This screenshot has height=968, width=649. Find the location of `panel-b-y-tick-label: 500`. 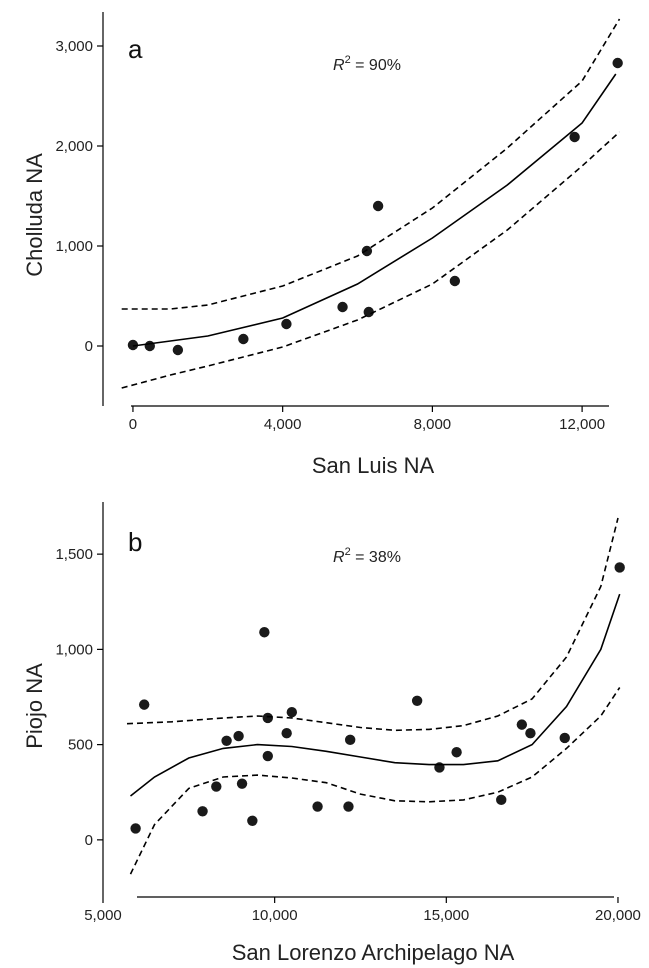

panel-b-y-tick-label: 500 is located at coordinates (80, 745).